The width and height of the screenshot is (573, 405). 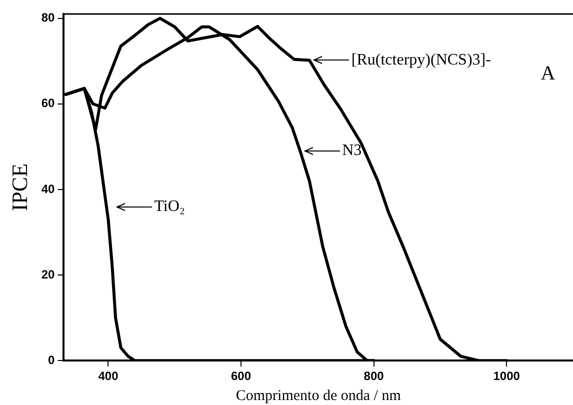 I want to click on x-tick-label: 800, so click(x=374, y=376).